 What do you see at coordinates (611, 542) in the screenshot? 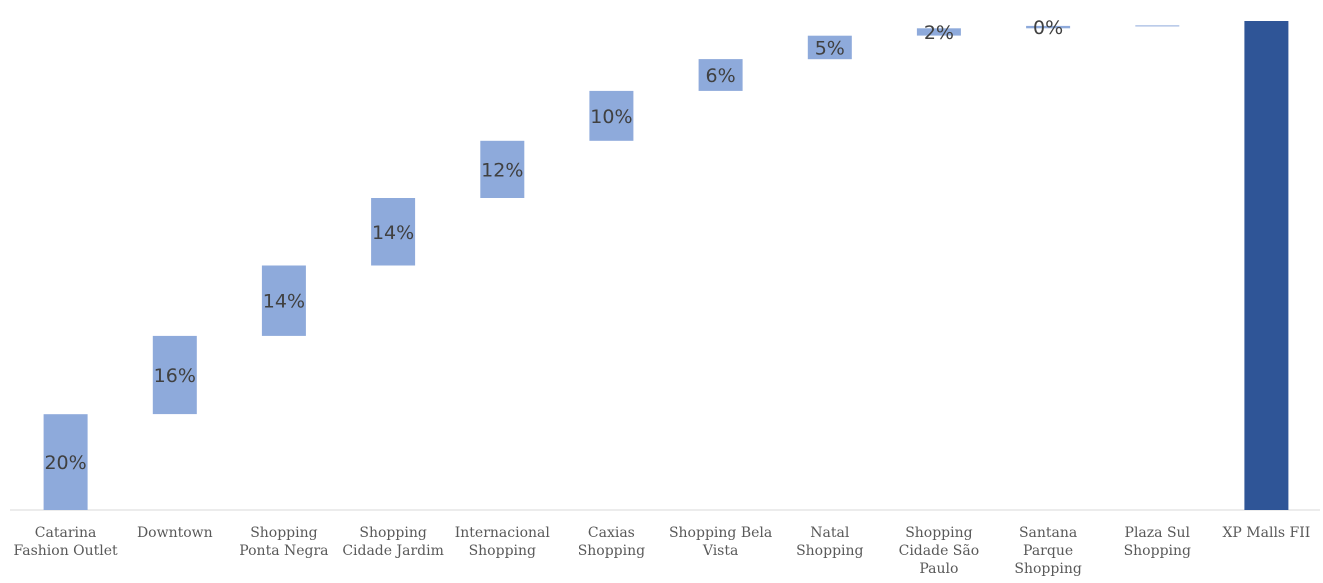
I see `x-tick-label: Caxias Shopping` at bounding box center [611, 542].